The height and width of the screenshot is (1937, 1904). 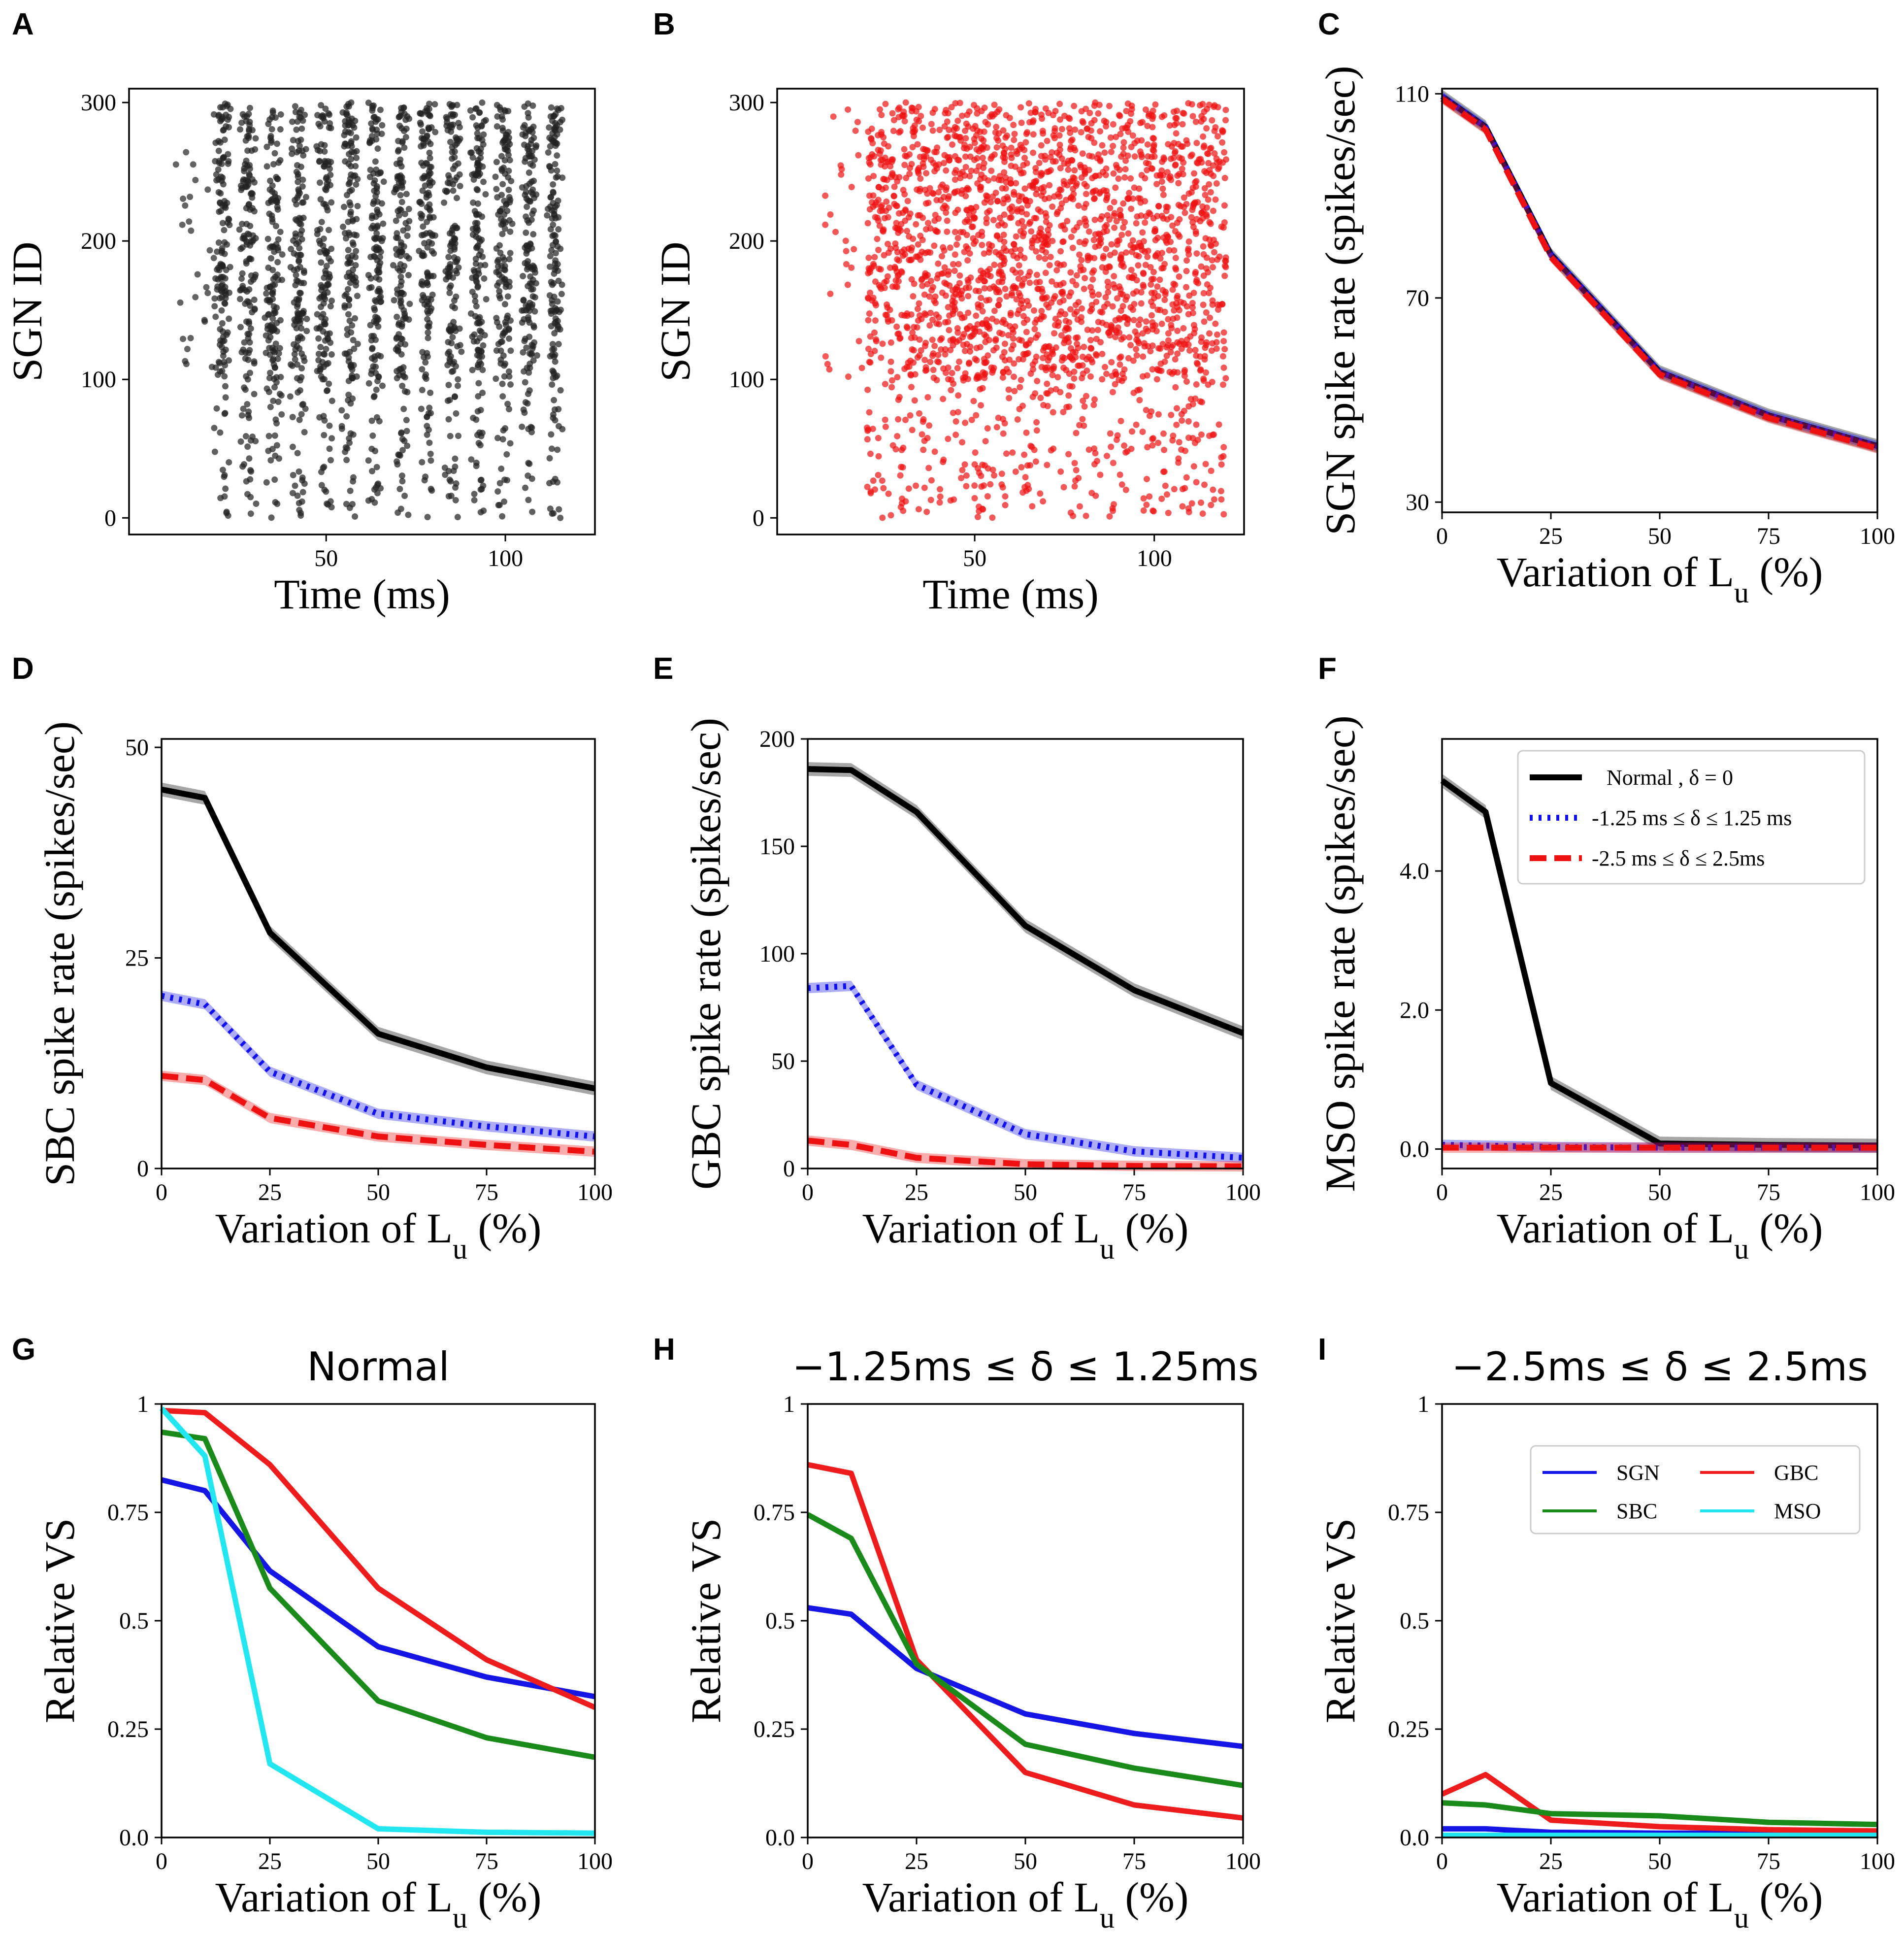 I want to click on y-tick-label: 200, so click(x=98, y=241).